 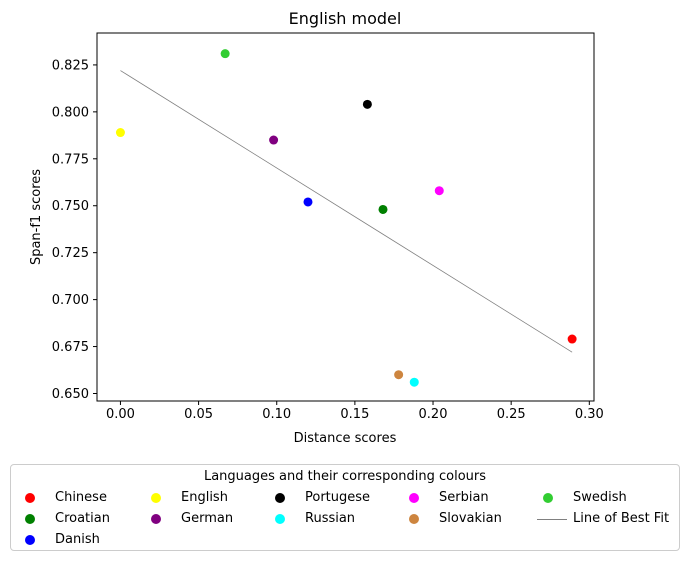 I want to click on x-tick-label: 0.05, so click(x=198, y=414).